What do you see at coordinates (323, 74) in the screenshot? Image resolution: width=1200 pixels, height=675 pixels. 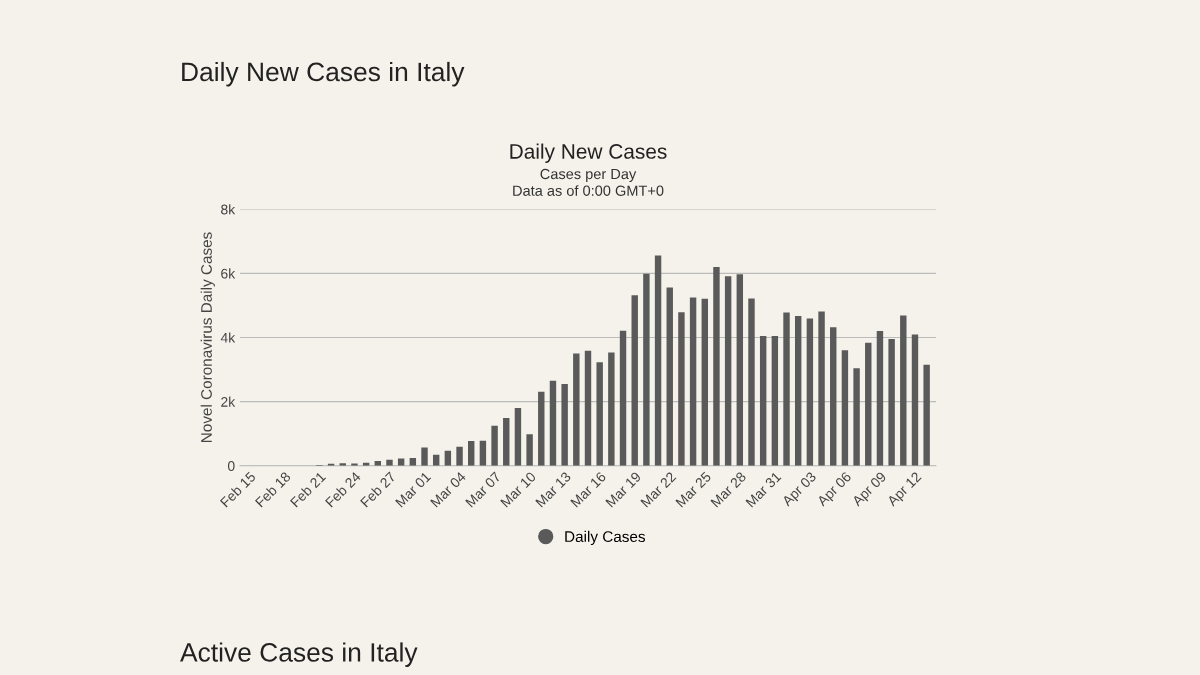 I see `text: Daily New Cases in Italy` at bounding box center [323, 74].